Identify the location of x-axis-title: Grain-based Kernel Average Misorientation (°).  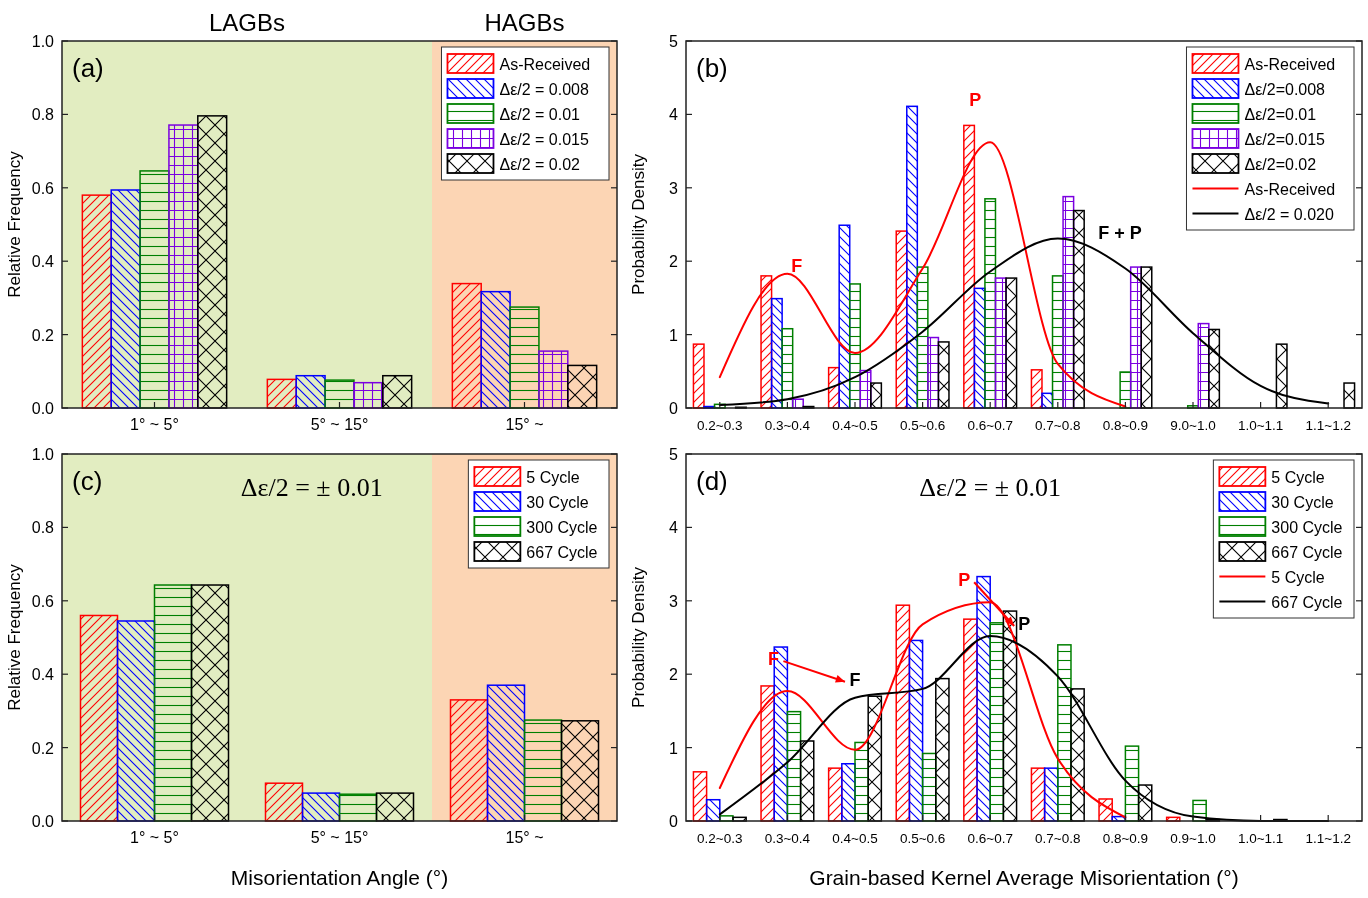
(1024, 877).